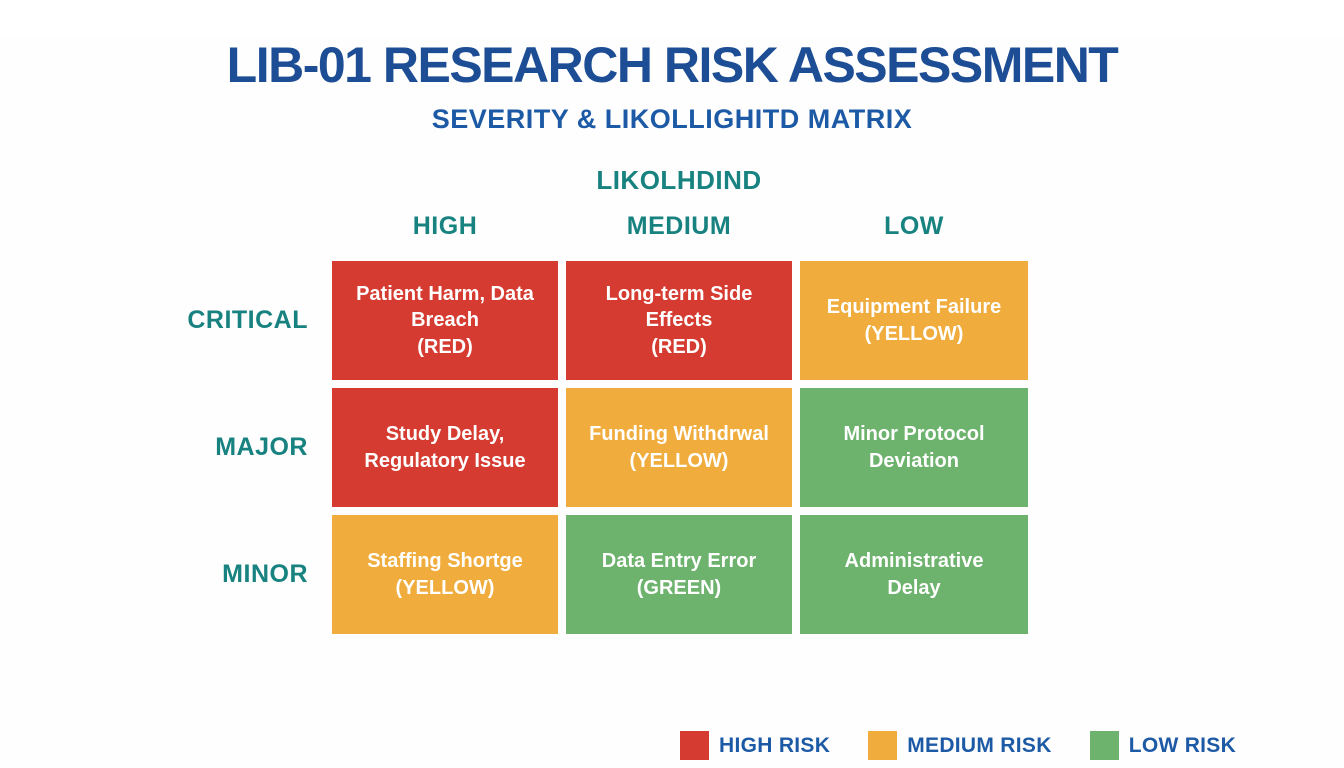  What do you see at coordinates (672, 119) in the screenshot?
I see `page-subtitle: SEVERITY & LIKOLLIGHITD MATRIX` at bounding box center [672, 119].